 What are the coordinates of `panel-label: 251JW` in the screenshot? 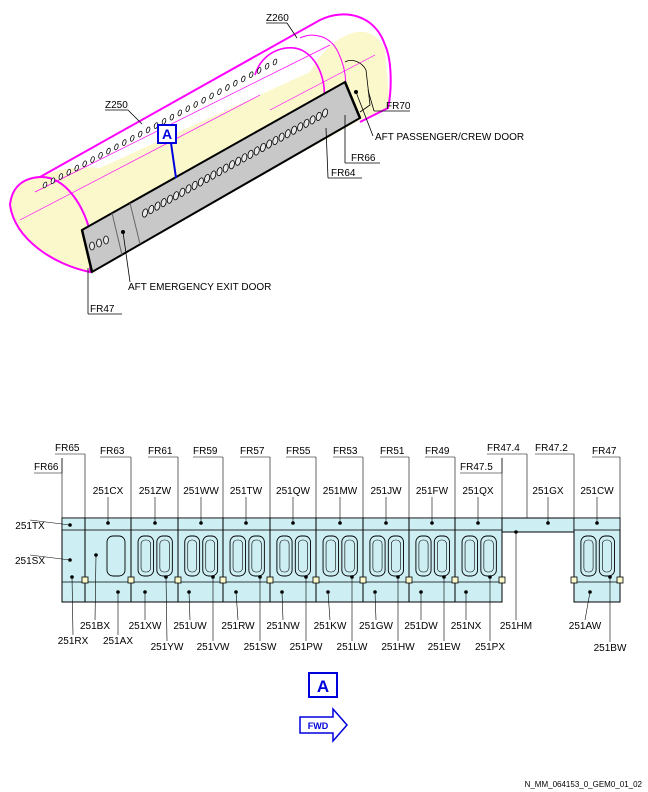 It's located at (386, 491).